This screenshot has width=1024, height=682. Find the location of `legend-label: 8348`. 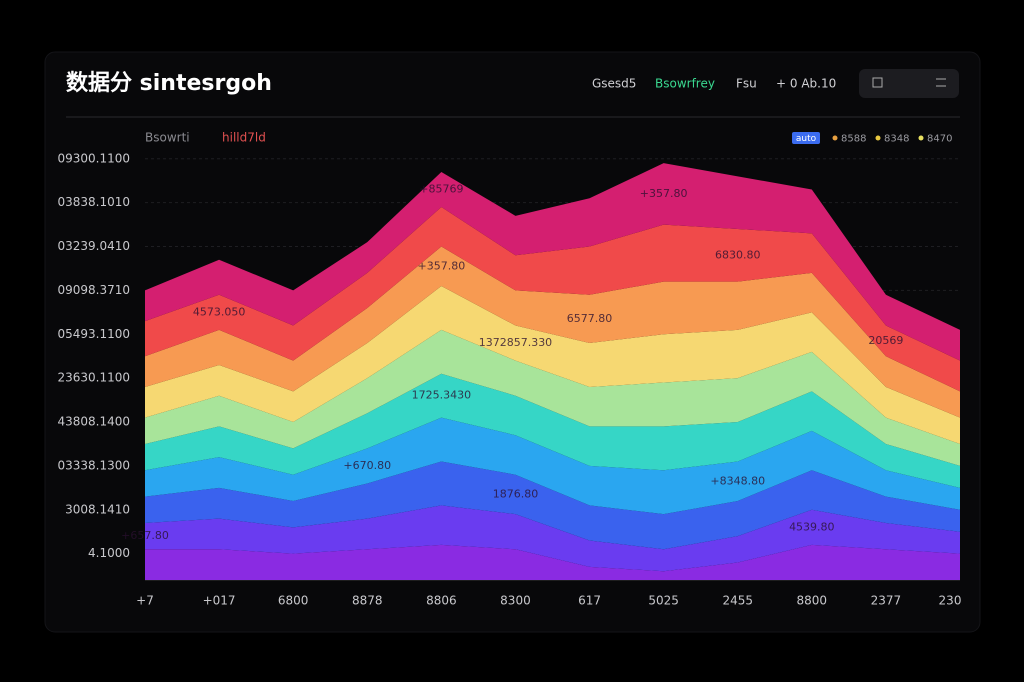

legend-label: 8348 is located at coordinates (896, 139).